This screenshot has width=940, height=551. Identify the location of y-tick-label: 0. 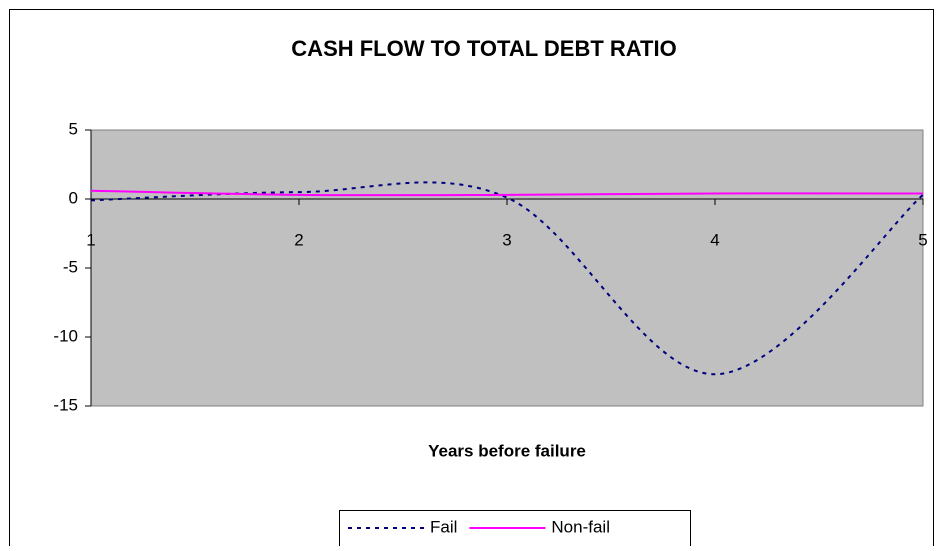
(73, 197).